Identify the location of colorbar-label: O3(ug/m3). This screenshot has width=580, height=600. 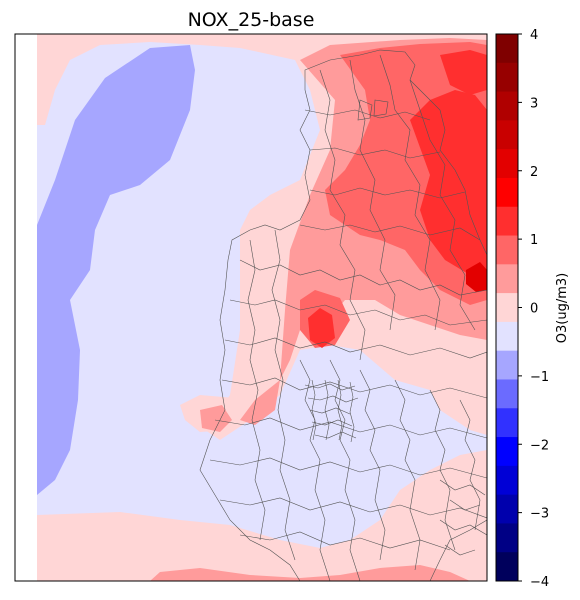
(562, 308).